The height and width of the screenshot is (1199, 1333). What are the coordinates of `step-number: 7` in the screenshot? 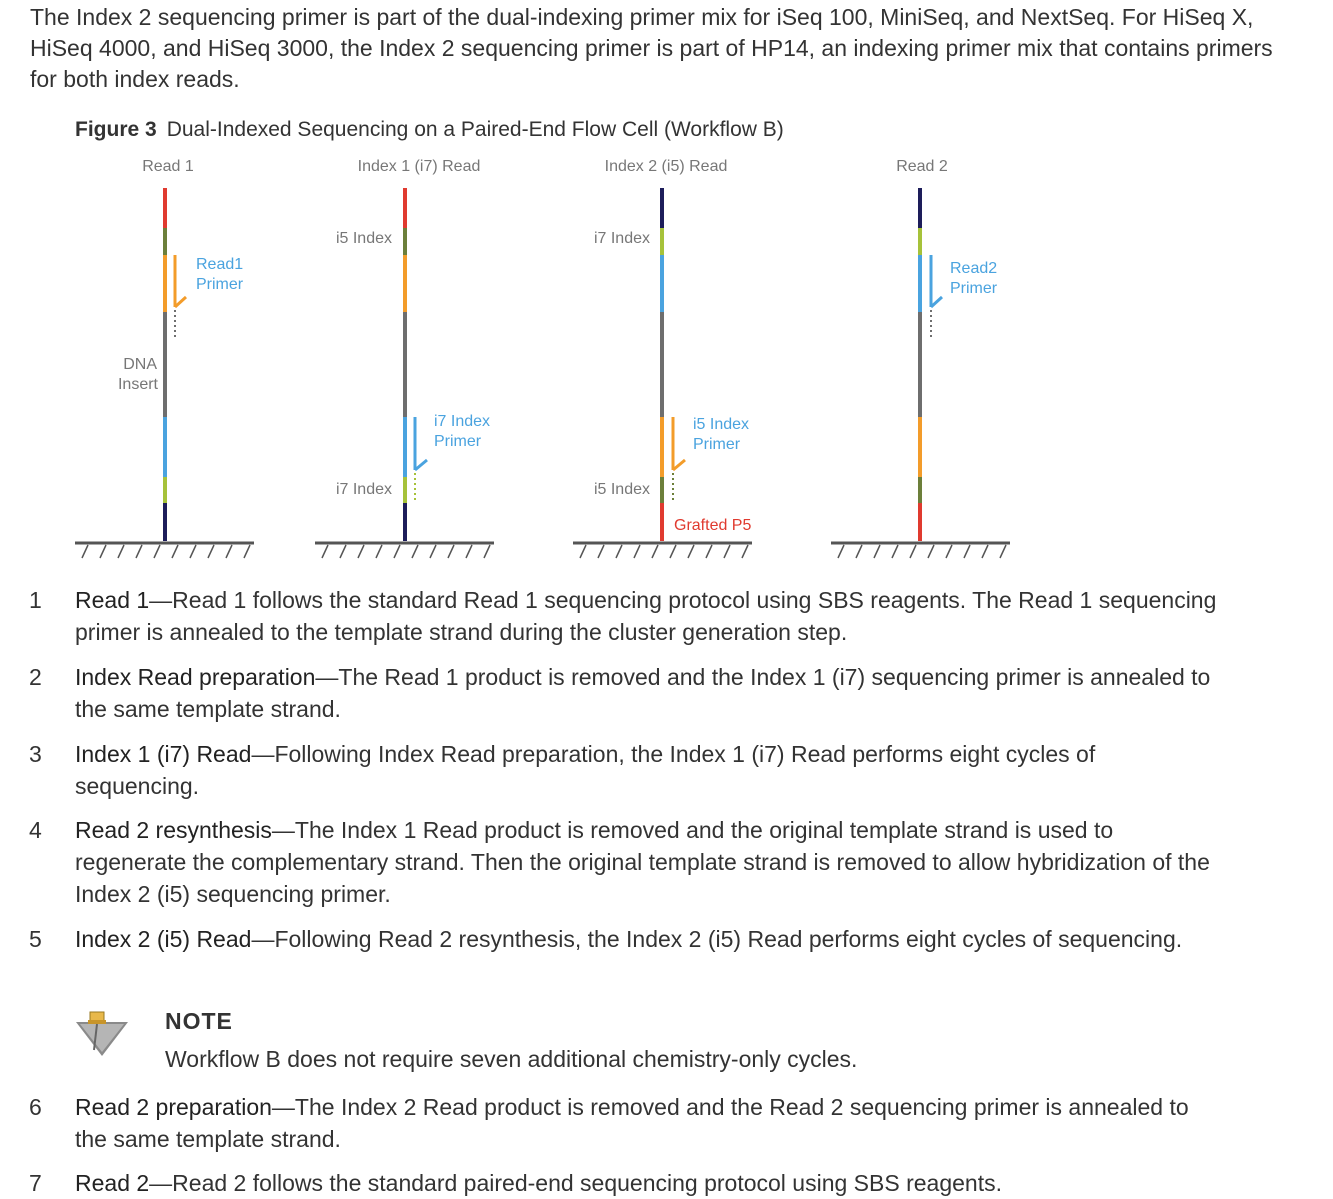 It's located at (35, 1183).